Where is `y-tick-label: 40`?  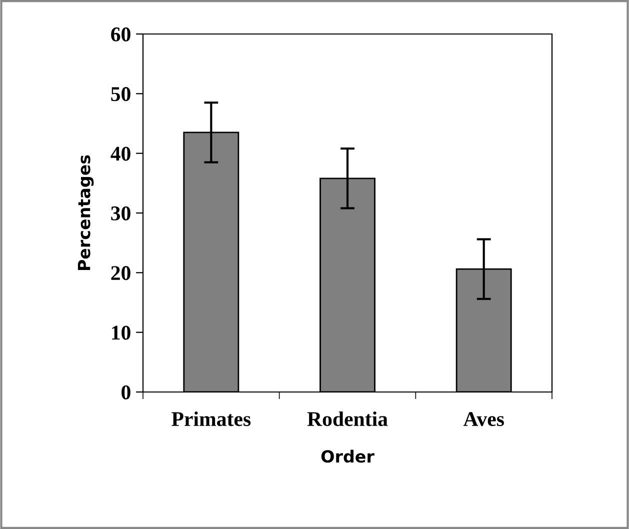 y-tick-label: 40 is located at coordinates (120, 153).